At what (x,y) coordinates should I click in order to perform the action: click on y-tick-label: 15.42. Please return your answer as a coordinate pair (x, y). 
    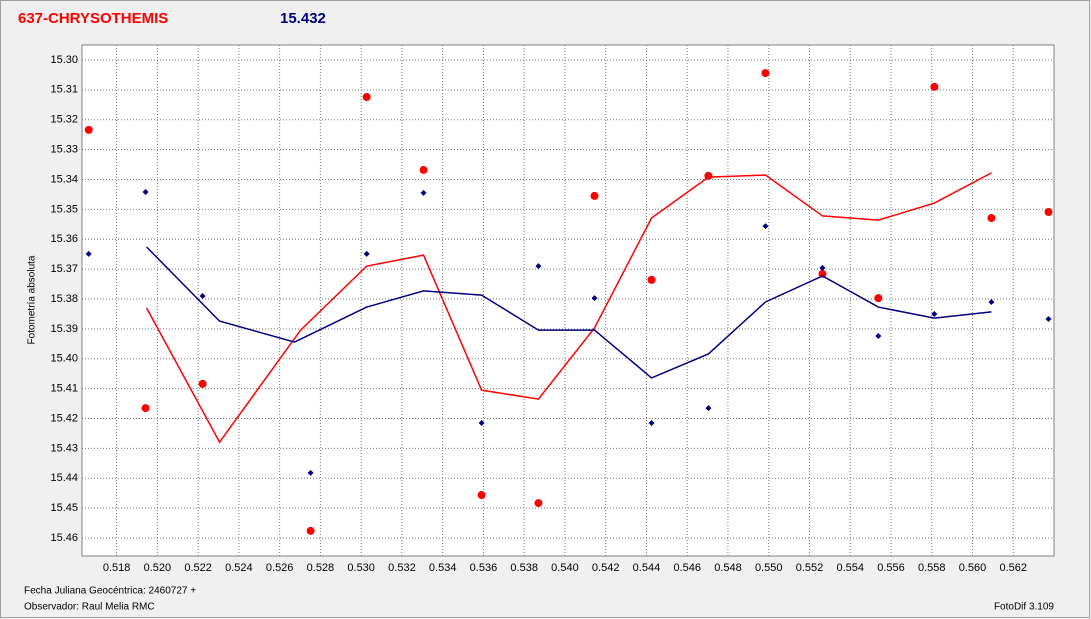
    Looking at the image, I should click on (64, 418).